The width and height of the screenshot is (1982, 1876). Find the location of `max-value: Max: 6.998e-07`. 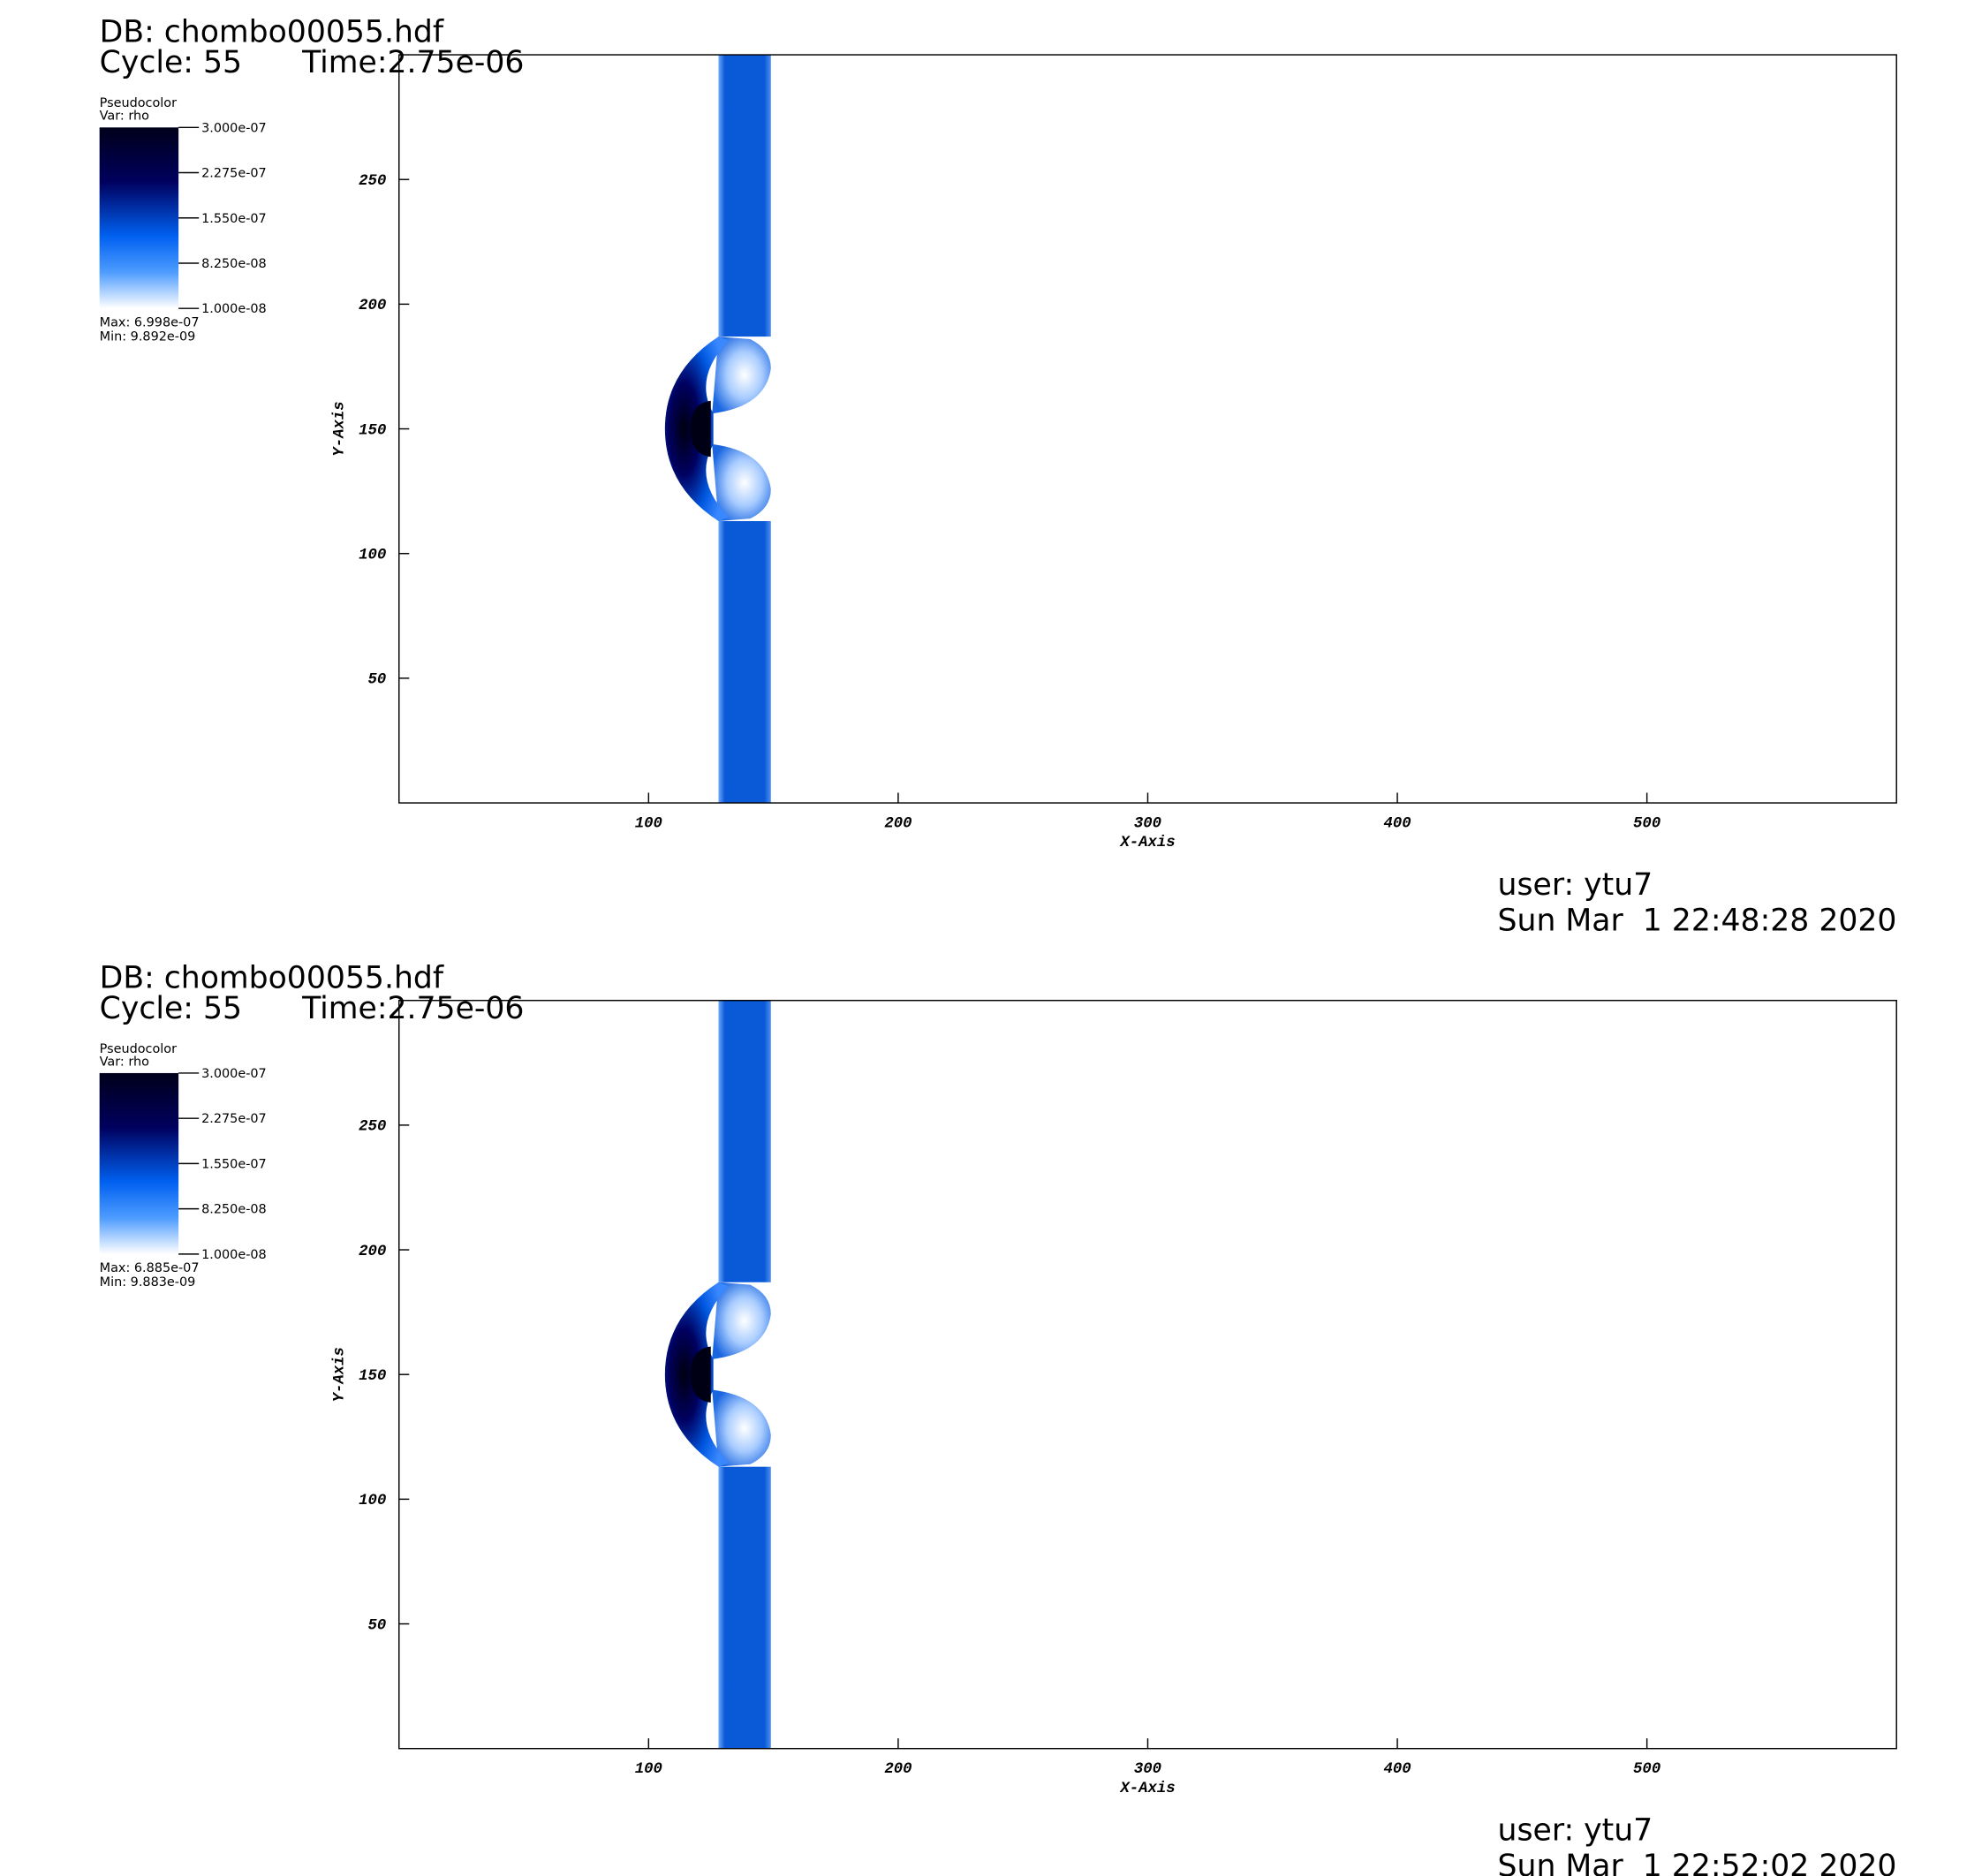

max-value: Max: 6.998e-07 is located at coordinates (150, 322).